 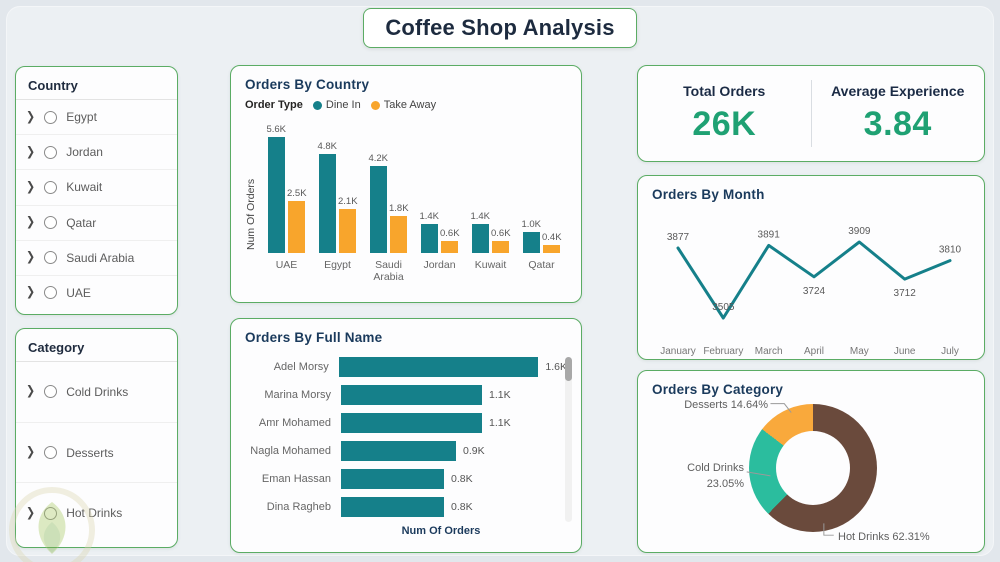 What do you see at coordinates (813, 468) in the screenshot?
I see `donut-chart` at bounding box center [813, 468].